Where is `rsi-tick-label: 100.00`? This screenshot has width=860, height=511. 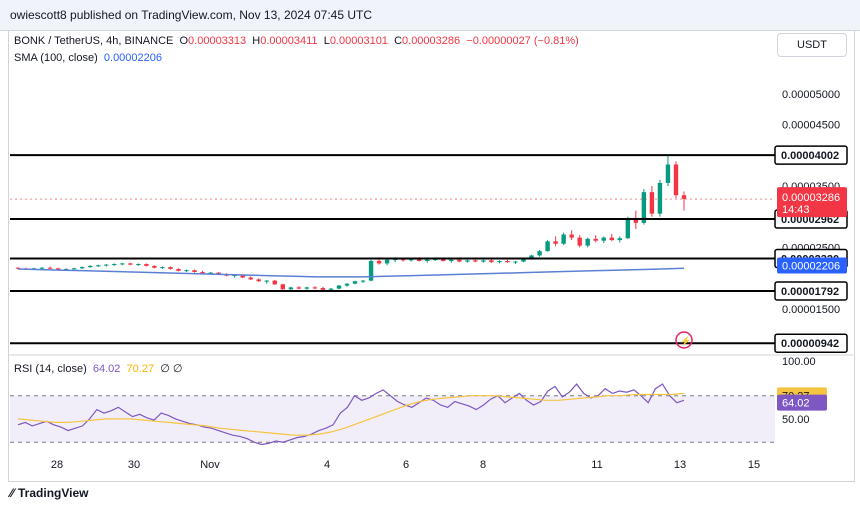 rsi-tick-label: 100.00 is located at coordinates (799, 362).